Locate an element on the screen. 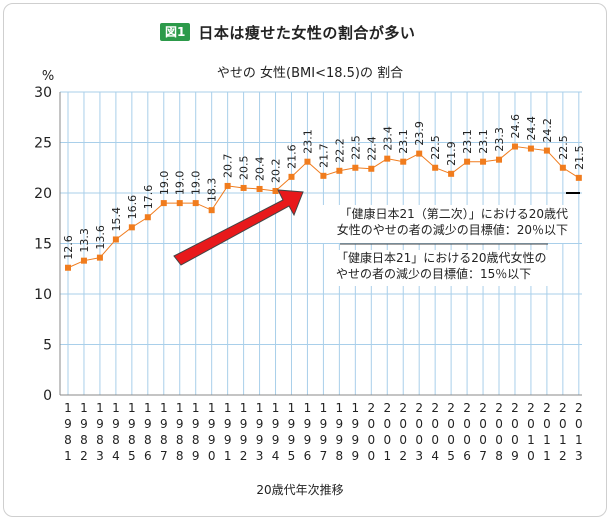 This screenshot has width=610, height=519. trend-arrow is located at coordinates (238, 227).